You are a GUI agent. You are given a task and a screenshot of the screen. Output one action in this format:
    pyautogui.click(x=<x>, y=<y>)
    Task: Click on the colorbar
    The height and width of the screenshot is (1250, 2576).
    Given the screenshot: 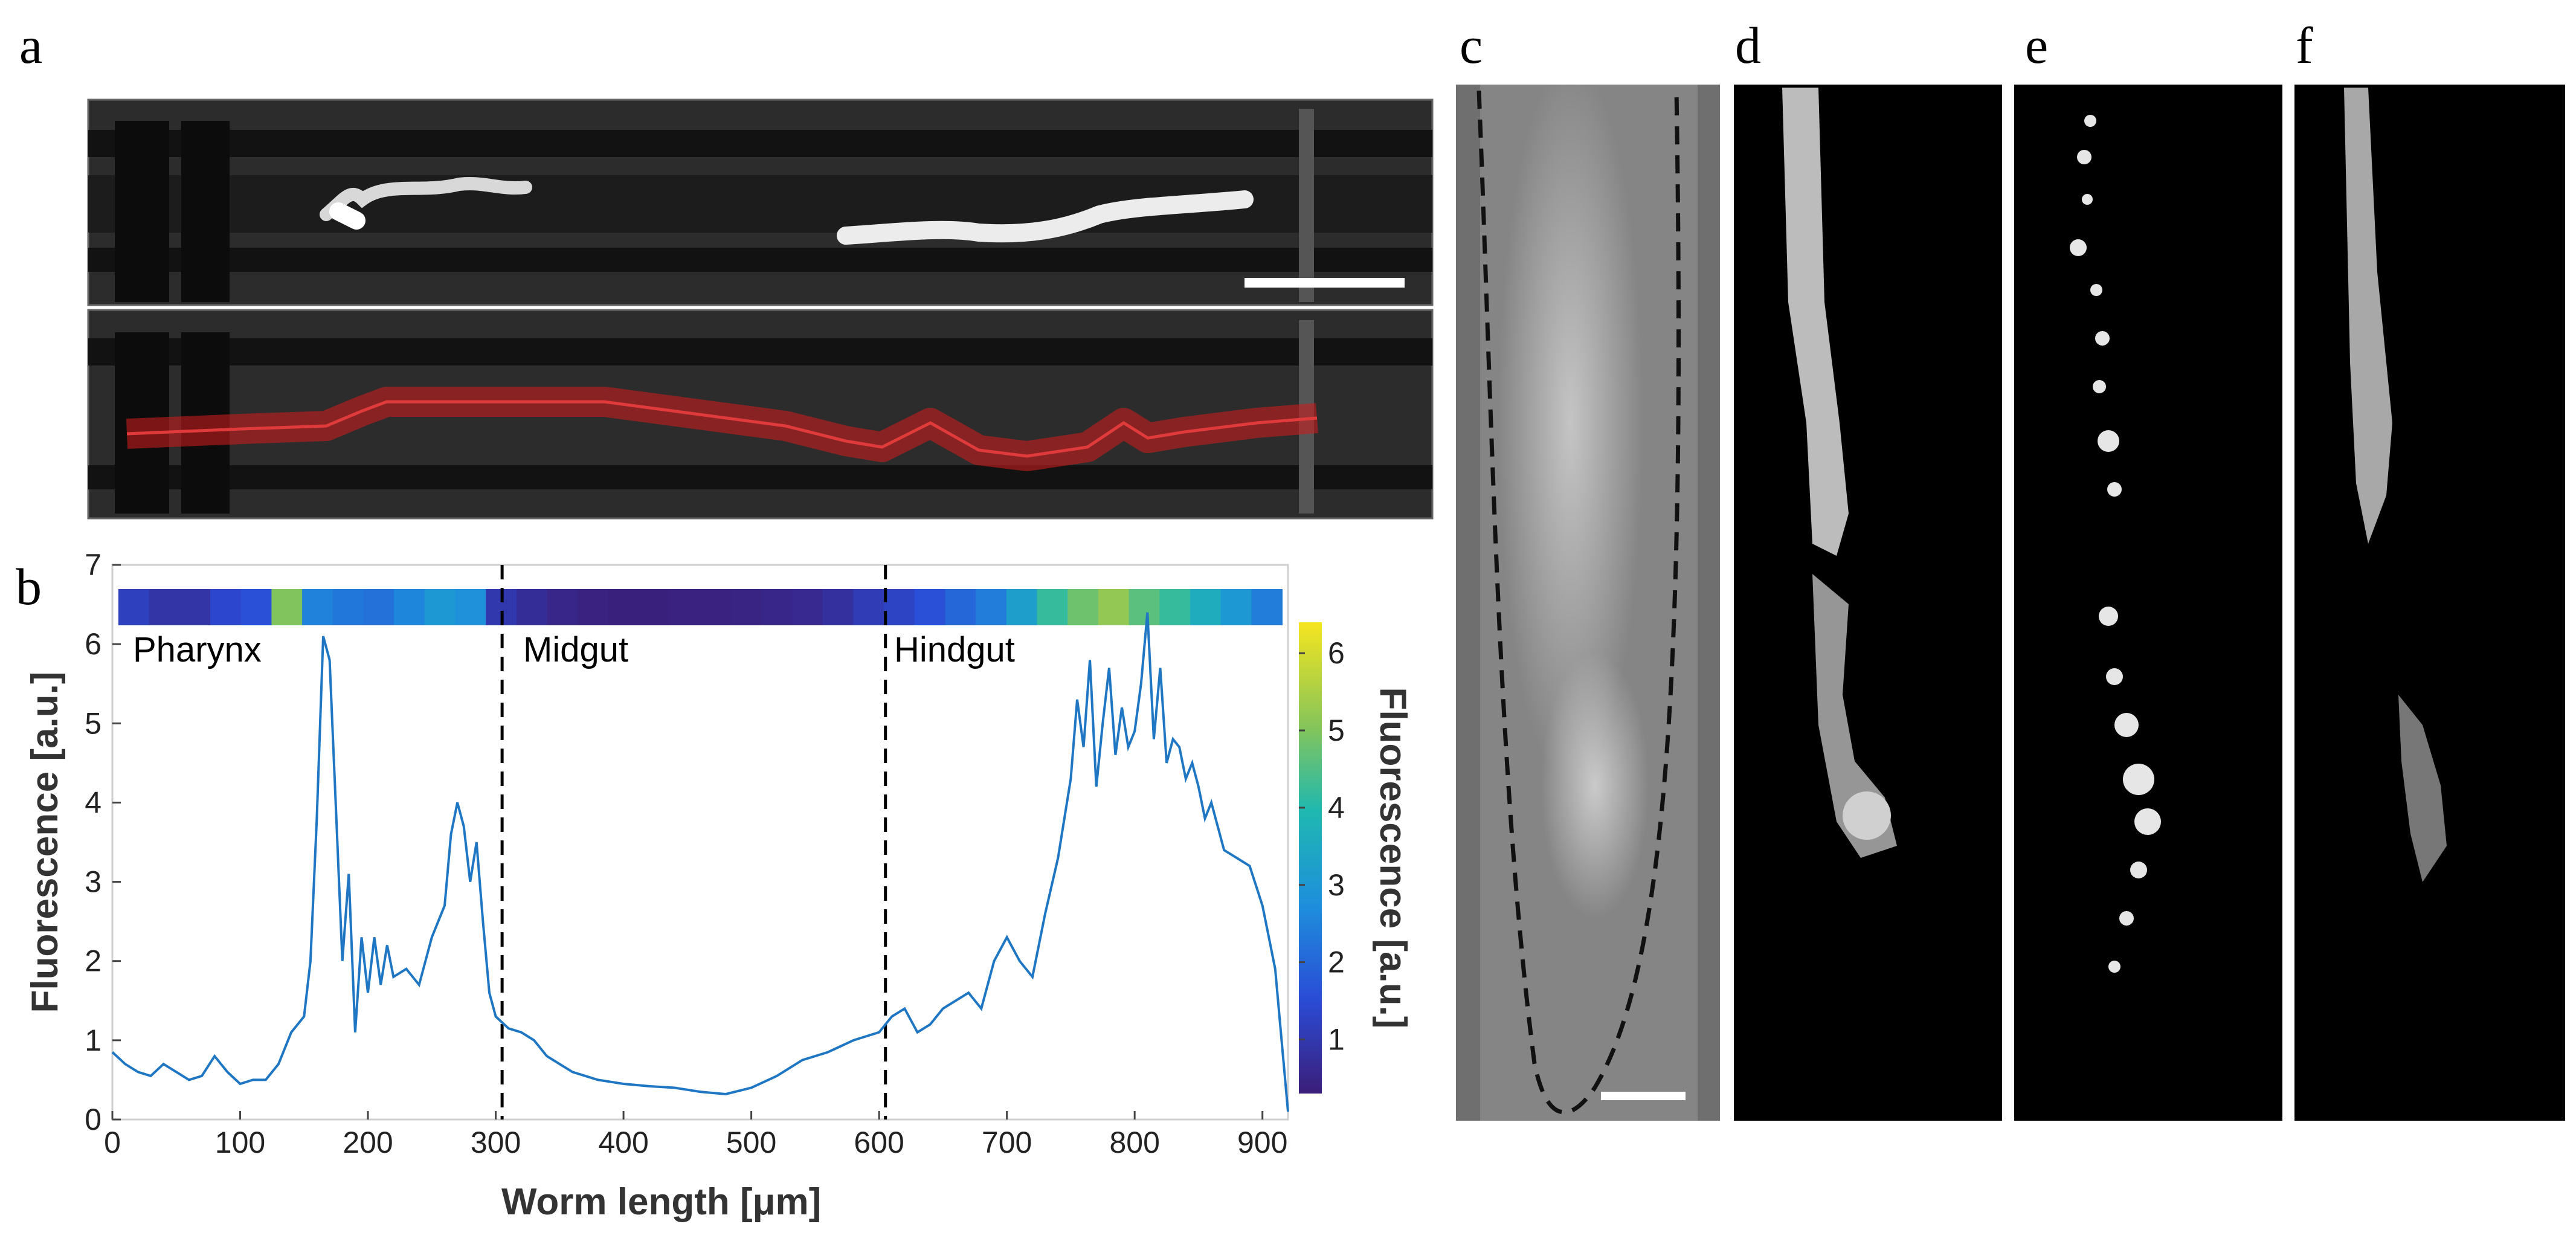 What is the action you would take?
    pyautogui.click(x=1310, y=858)
    